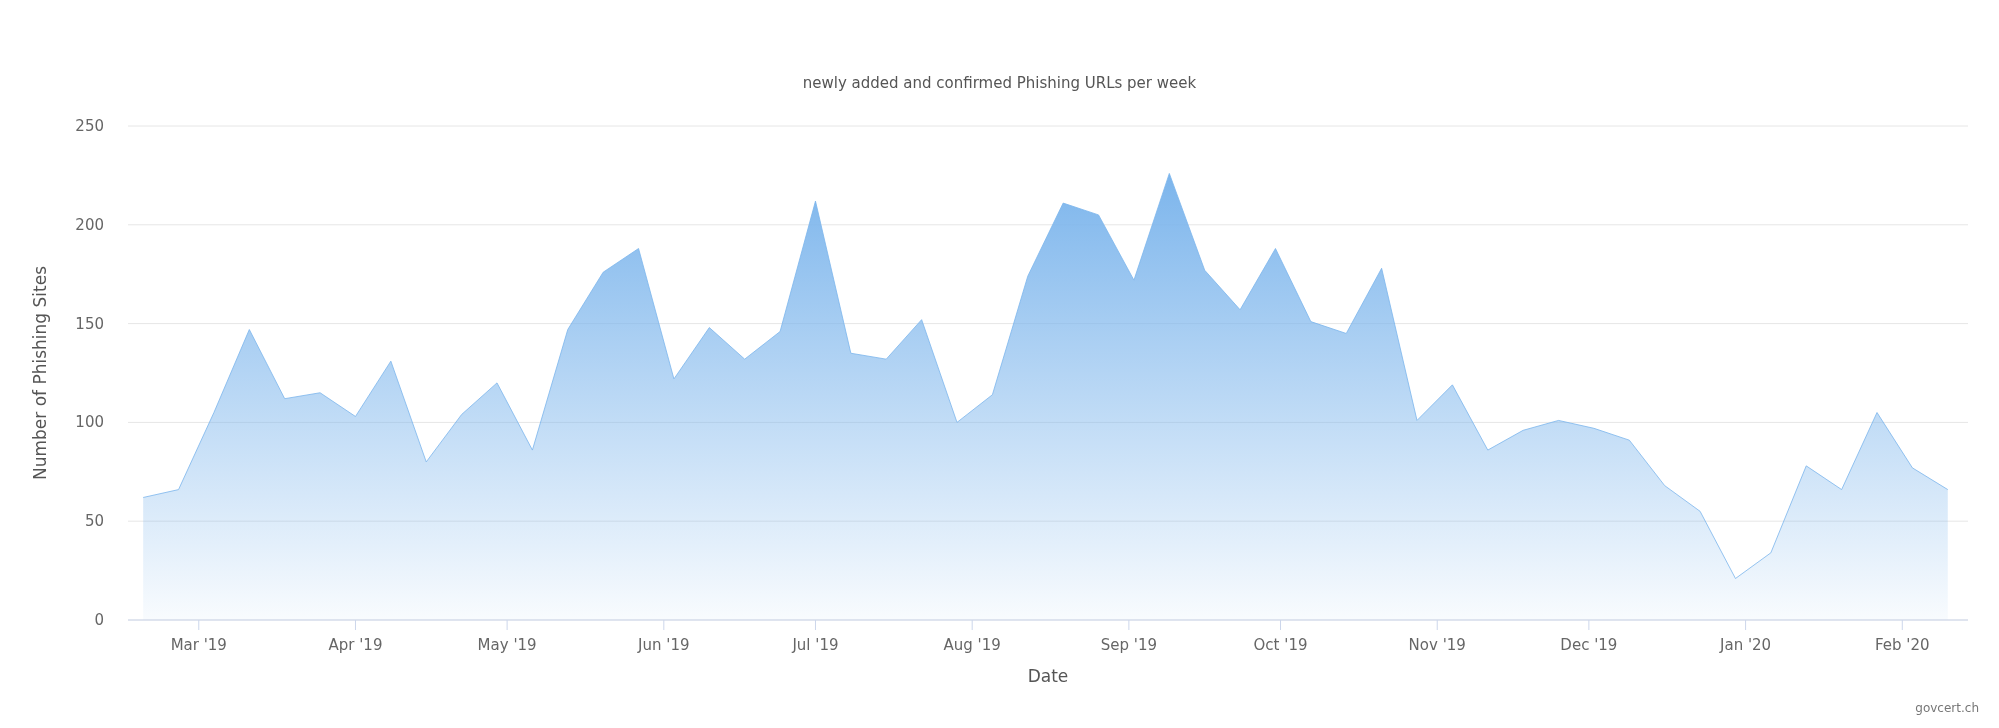  What do you see at coordinates (815, 645) in the screenshot?
I see `x-tick-label: Jul '19` at bounding box center [815, 645].